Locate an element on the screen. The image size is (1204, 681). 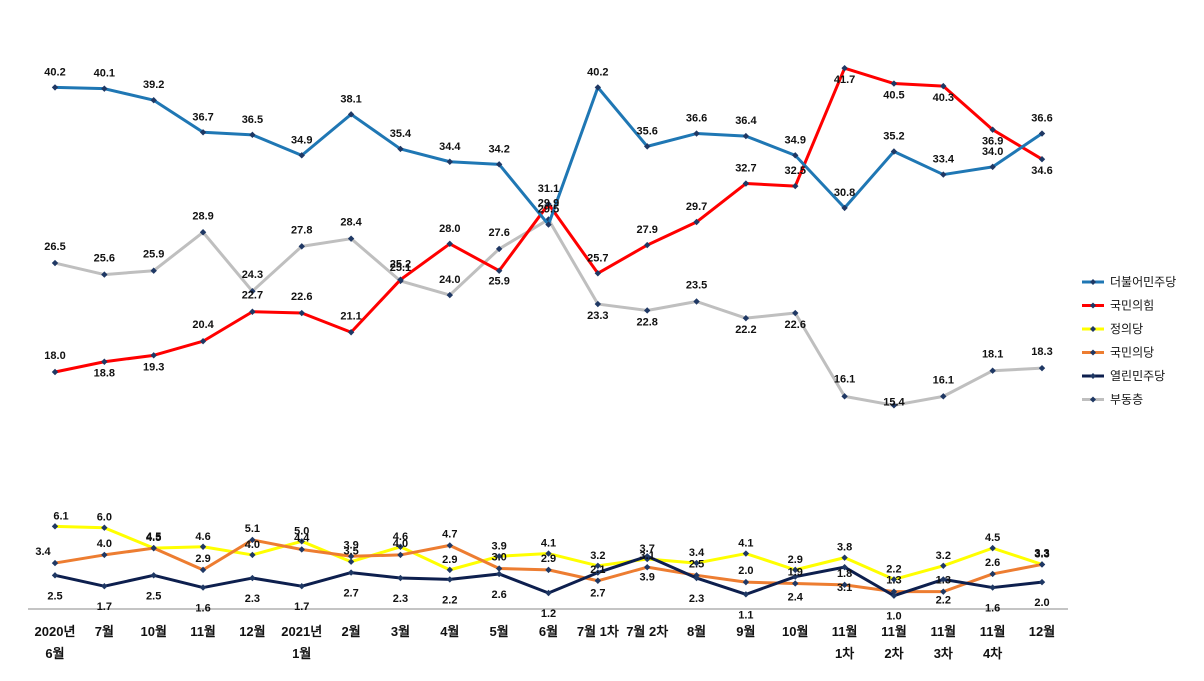
legend-marker is located at coordinates (1093, 329).